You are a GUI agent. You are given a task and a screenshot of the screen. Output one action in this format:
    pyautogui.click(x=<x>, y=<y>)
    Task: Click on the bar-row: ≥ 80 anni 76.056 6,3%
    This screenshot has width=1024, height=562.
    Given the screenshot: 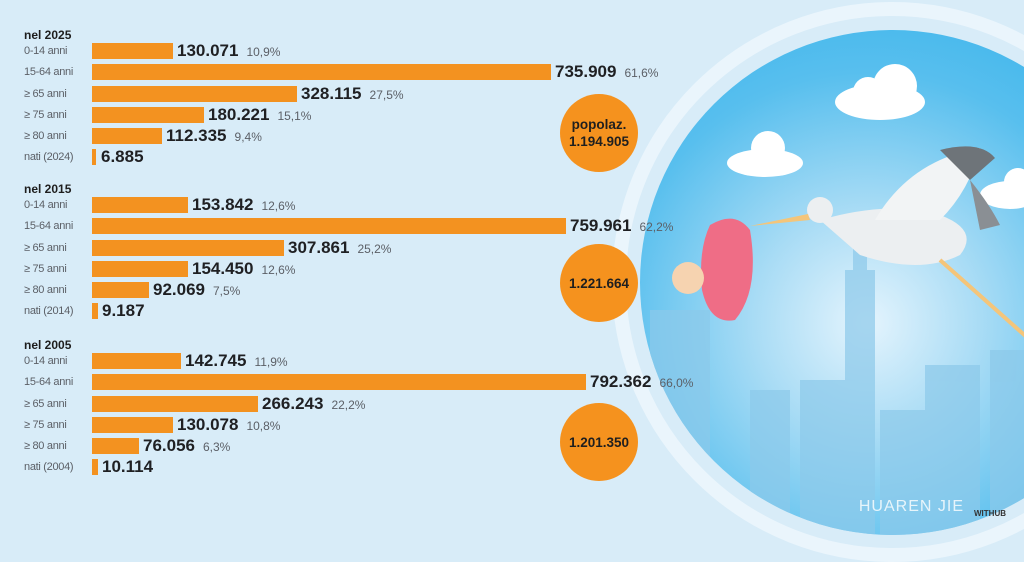 What is the action you would take?
    pyautogui.click(x=127, y=447)
    